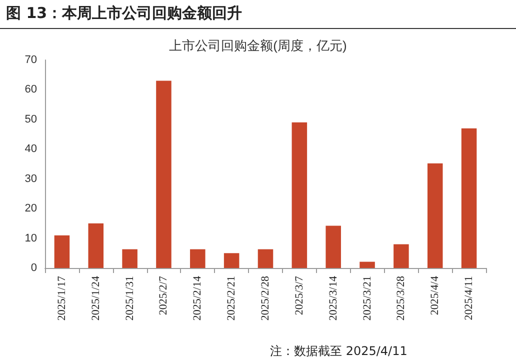 The height and width of the screenshot is (364, 516). What do you see at coordinates (30, 238) in the screenshot?
I see `y-tick-label: 10` at bounding box center [30, 238].